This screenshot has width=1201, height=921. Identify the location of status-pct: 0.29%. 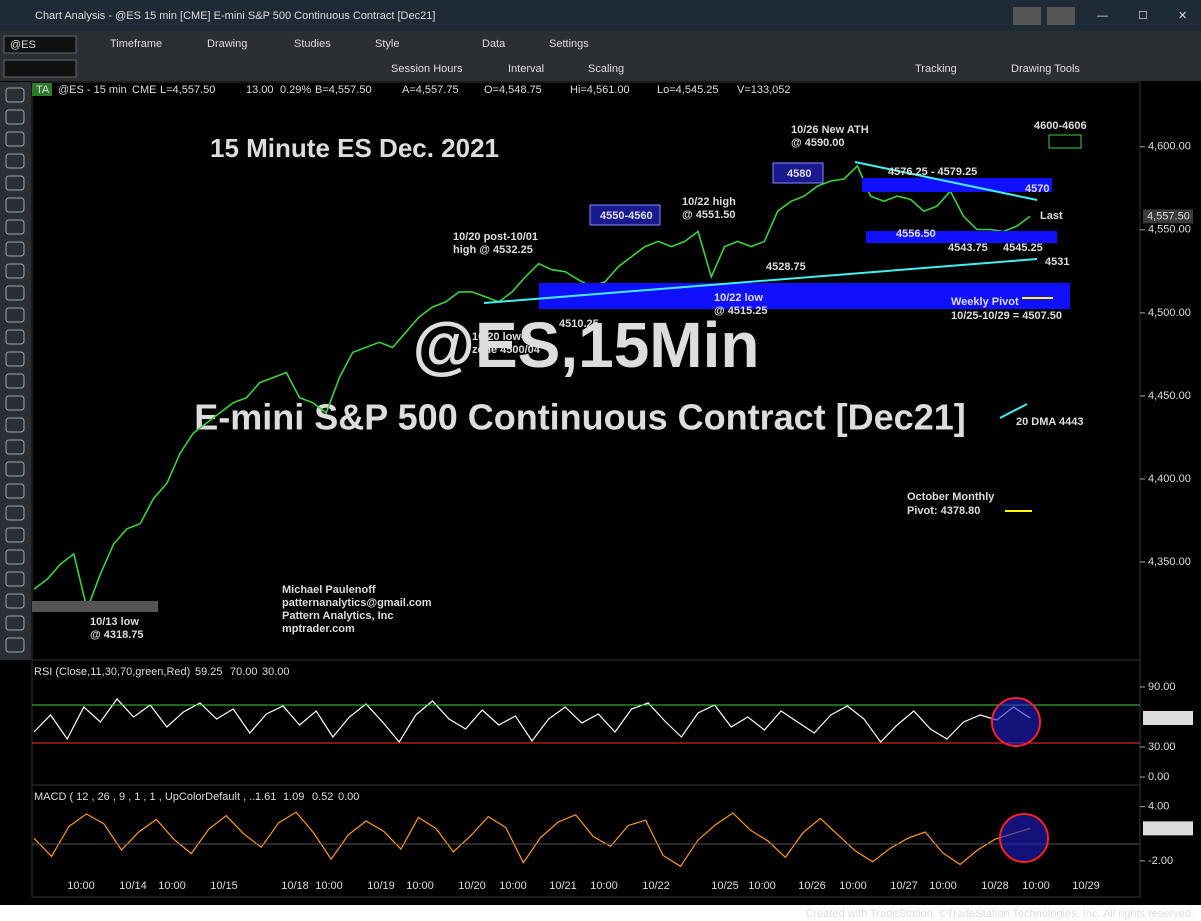
(295, 90).